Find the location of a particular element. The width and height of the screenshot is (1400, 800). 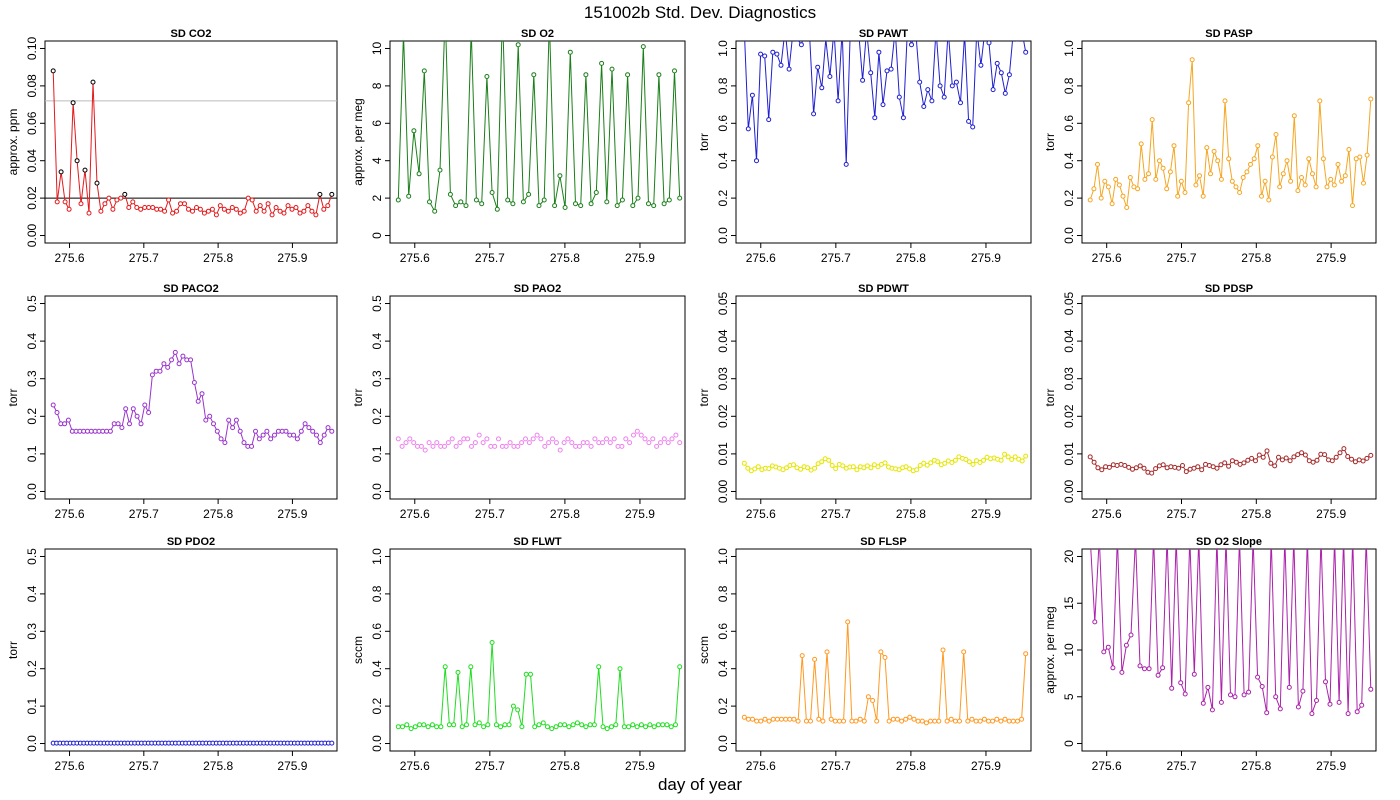

y-axis-label: torr is located at coordinates (1050, 142).